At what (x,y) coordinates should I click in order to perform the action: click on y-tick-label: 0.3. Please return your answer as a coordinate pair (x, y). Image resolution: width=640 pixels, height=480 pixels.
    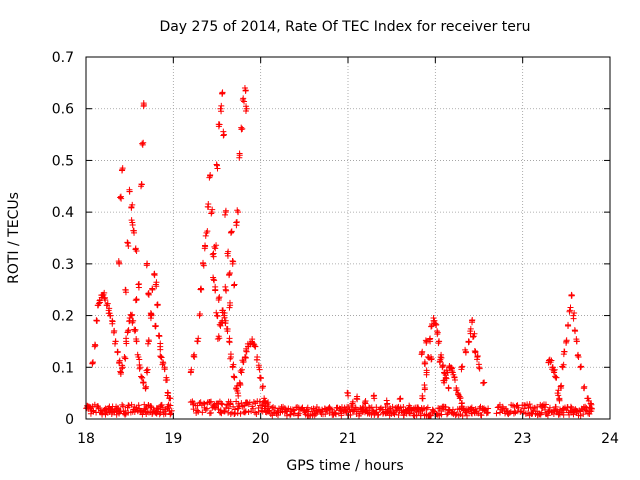
    Looking at the image, I should click on (63, 265).